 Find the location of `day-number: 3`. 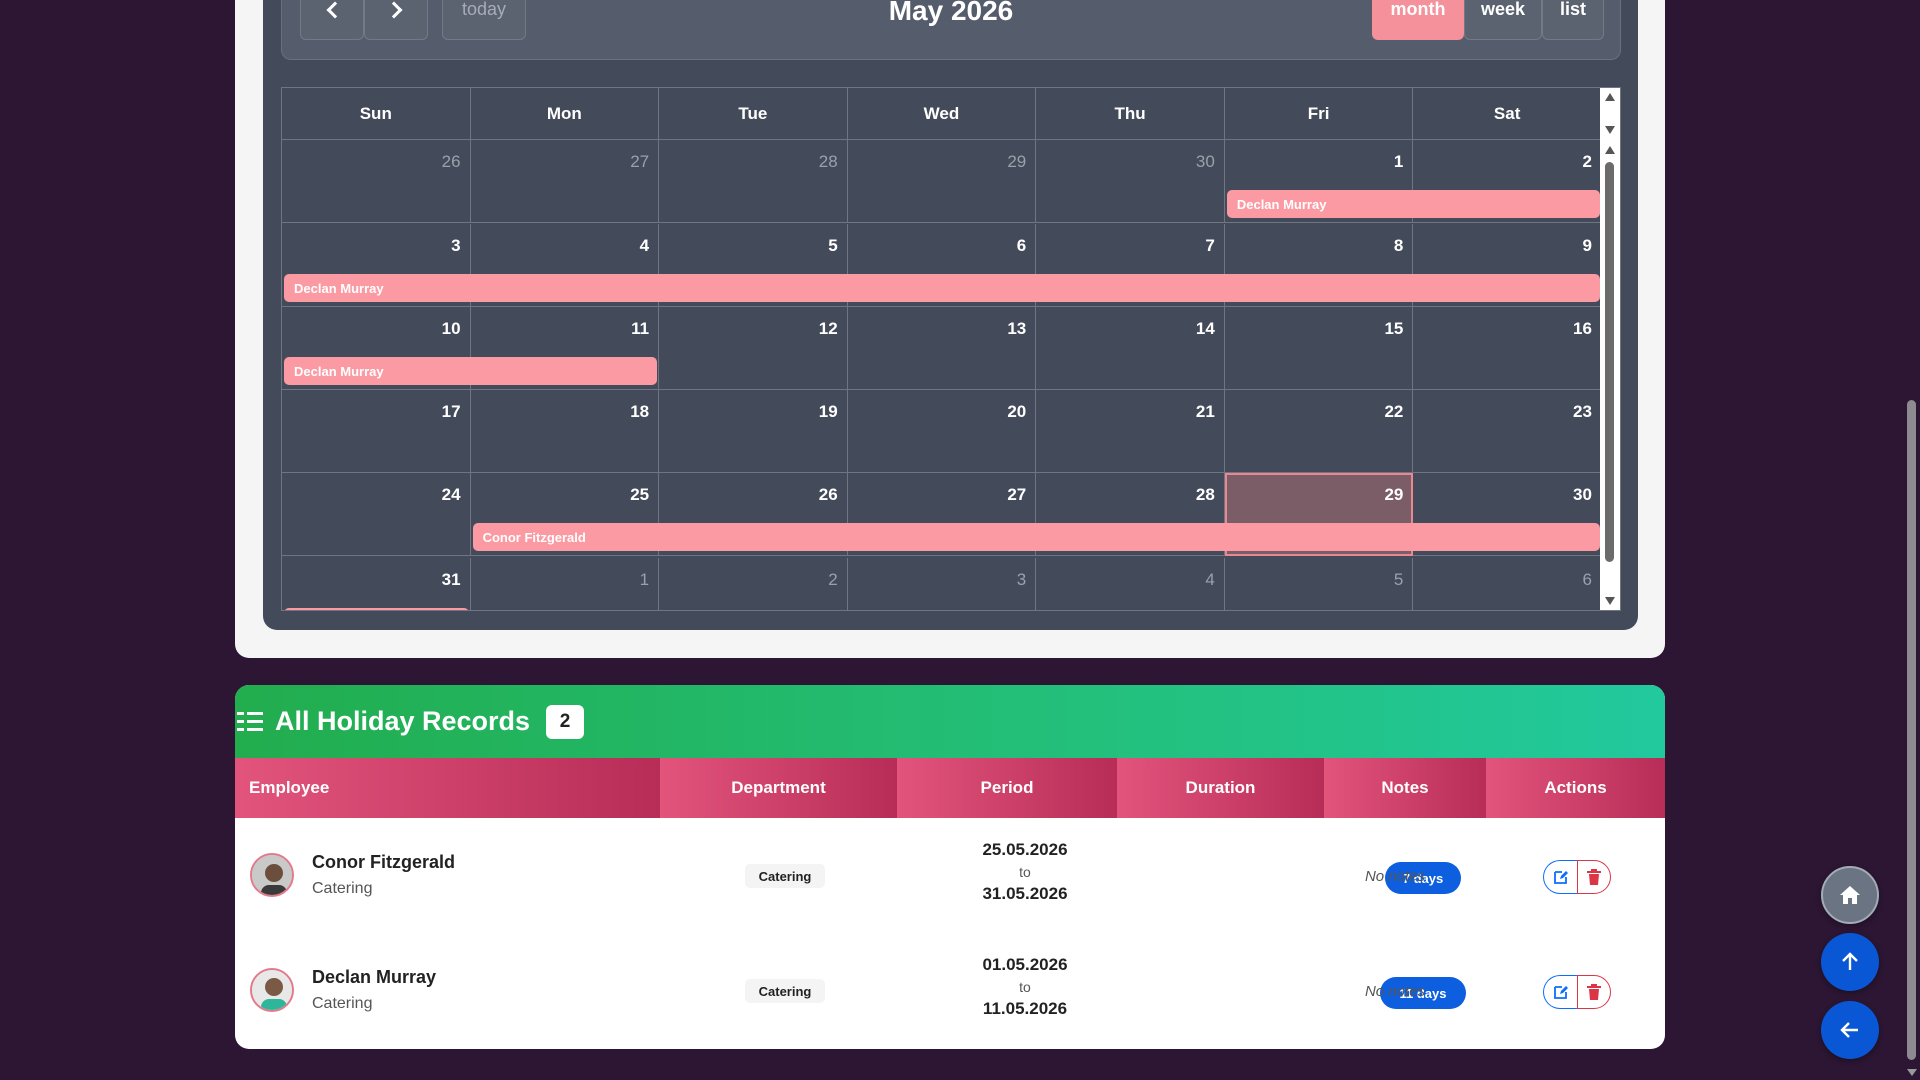

day-number: 3 is located at coordinates (1021, 579).